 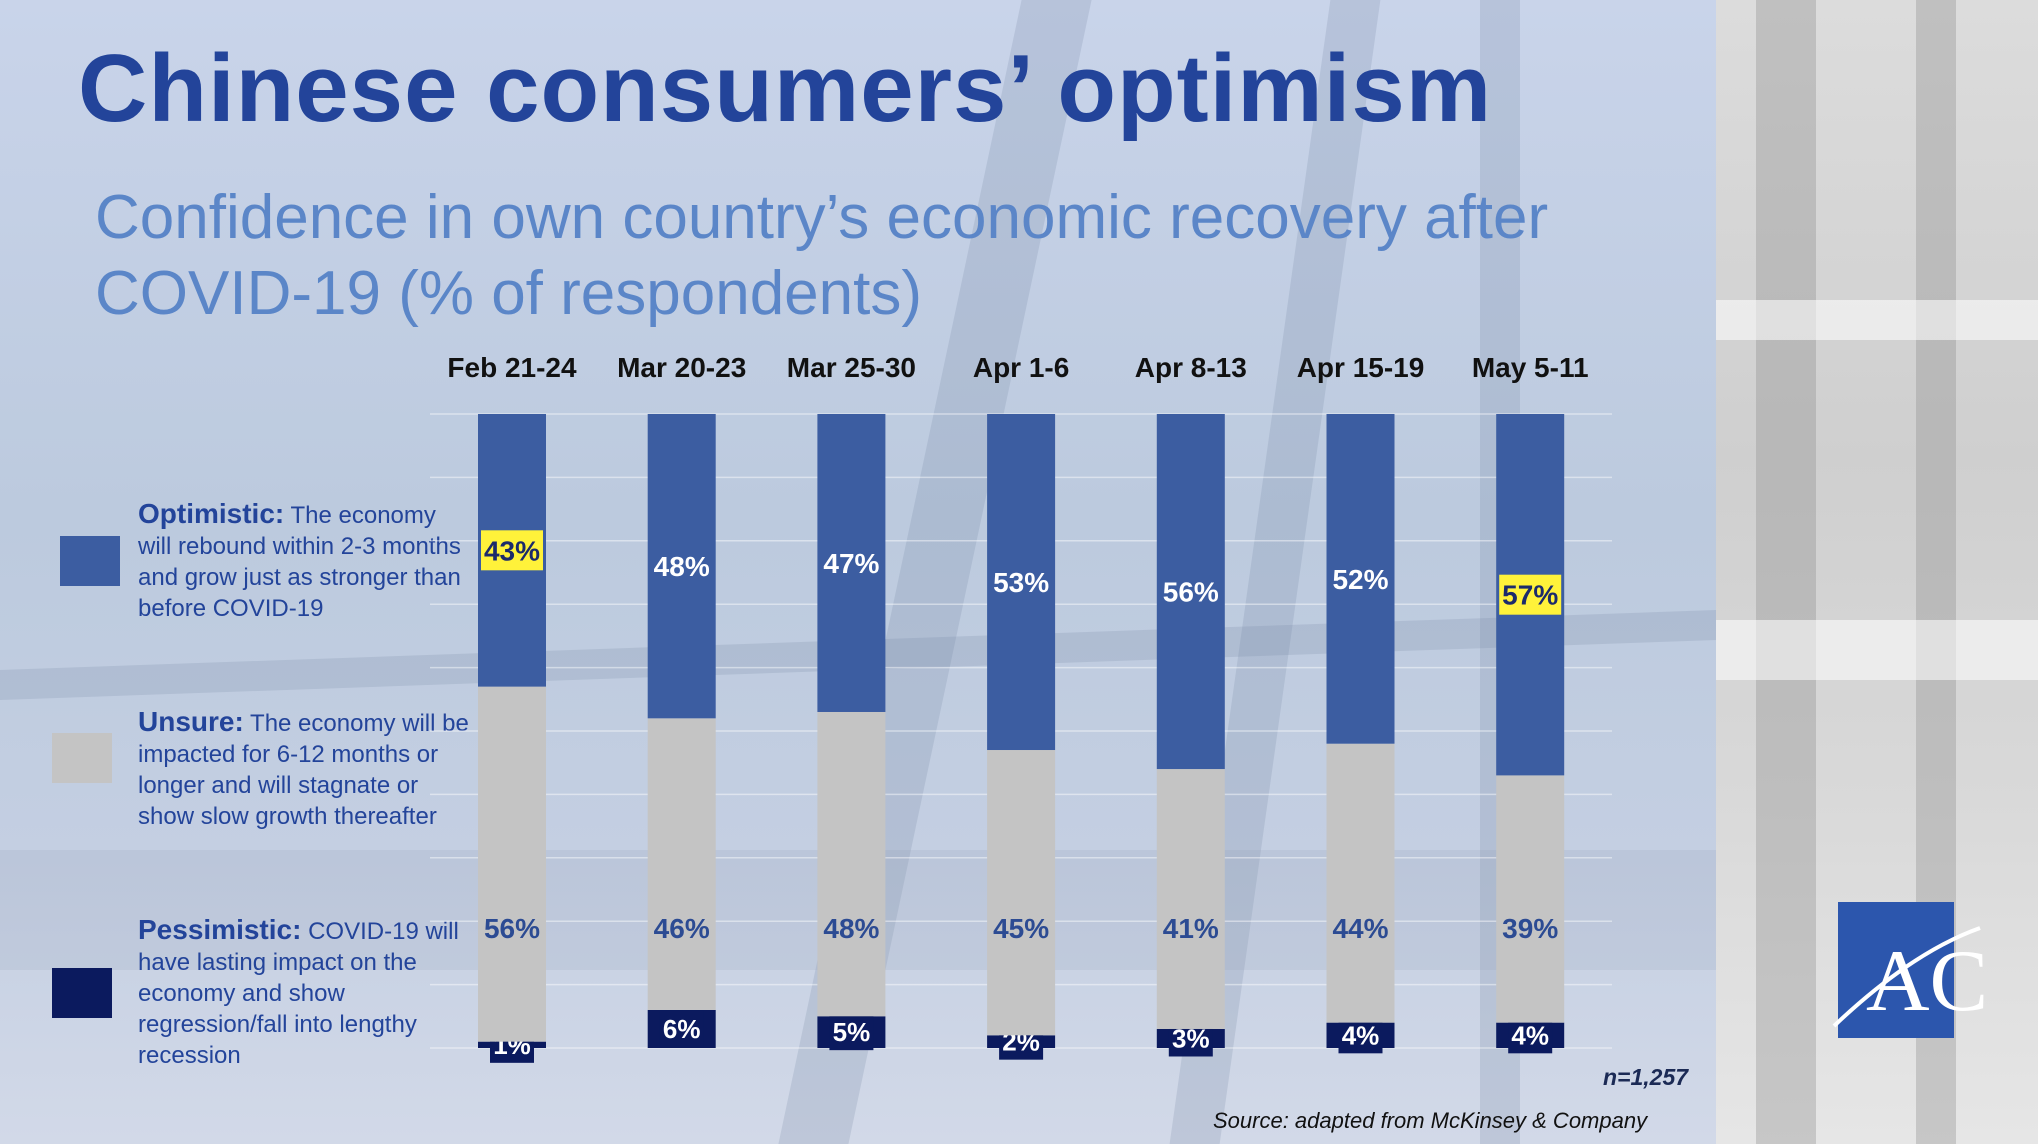 I want to click on data-label-optimistic: 56%, so click(x=1191, y=592).